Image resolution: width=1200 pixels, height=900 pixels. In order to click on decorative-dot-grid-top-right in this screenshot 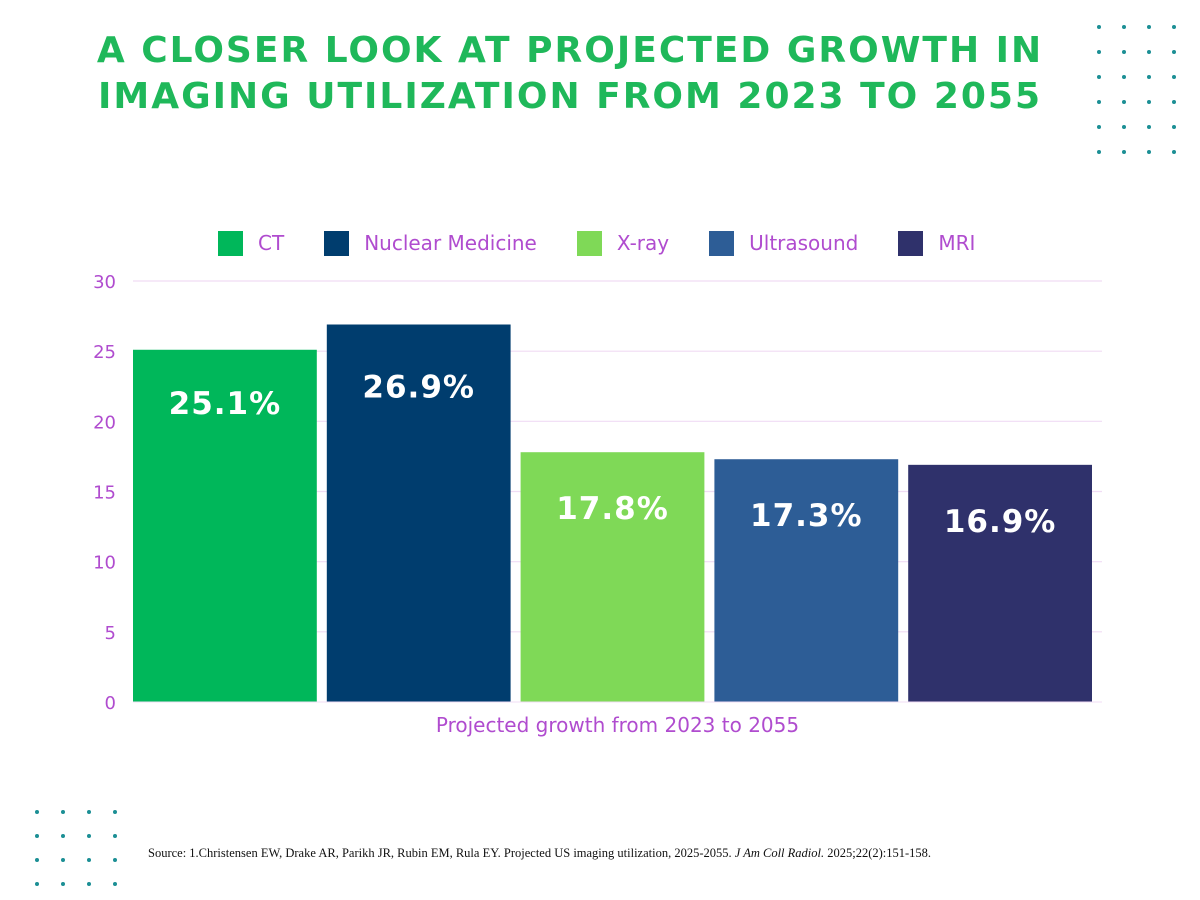, I will do `click(1136, 89)`.